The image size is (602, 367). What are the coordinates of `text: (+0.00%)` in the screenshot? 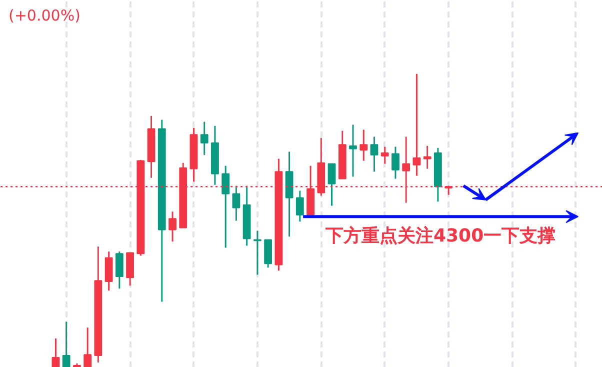 It's located at (44, 15).